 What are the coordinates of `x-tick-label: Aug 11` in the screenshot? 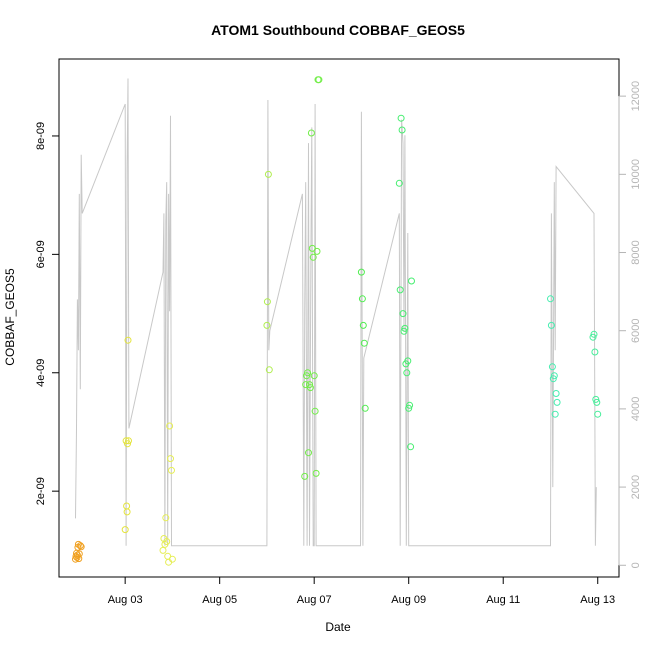 It's located at (503, 600).